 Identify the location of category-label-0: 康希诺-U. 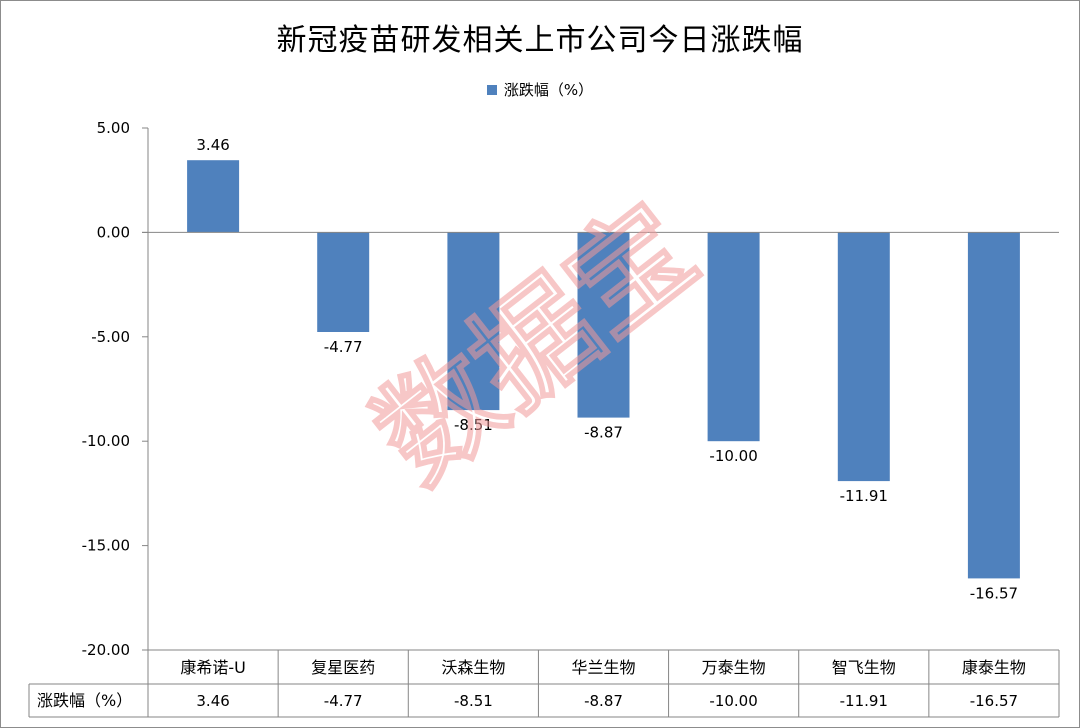
(213, 667).